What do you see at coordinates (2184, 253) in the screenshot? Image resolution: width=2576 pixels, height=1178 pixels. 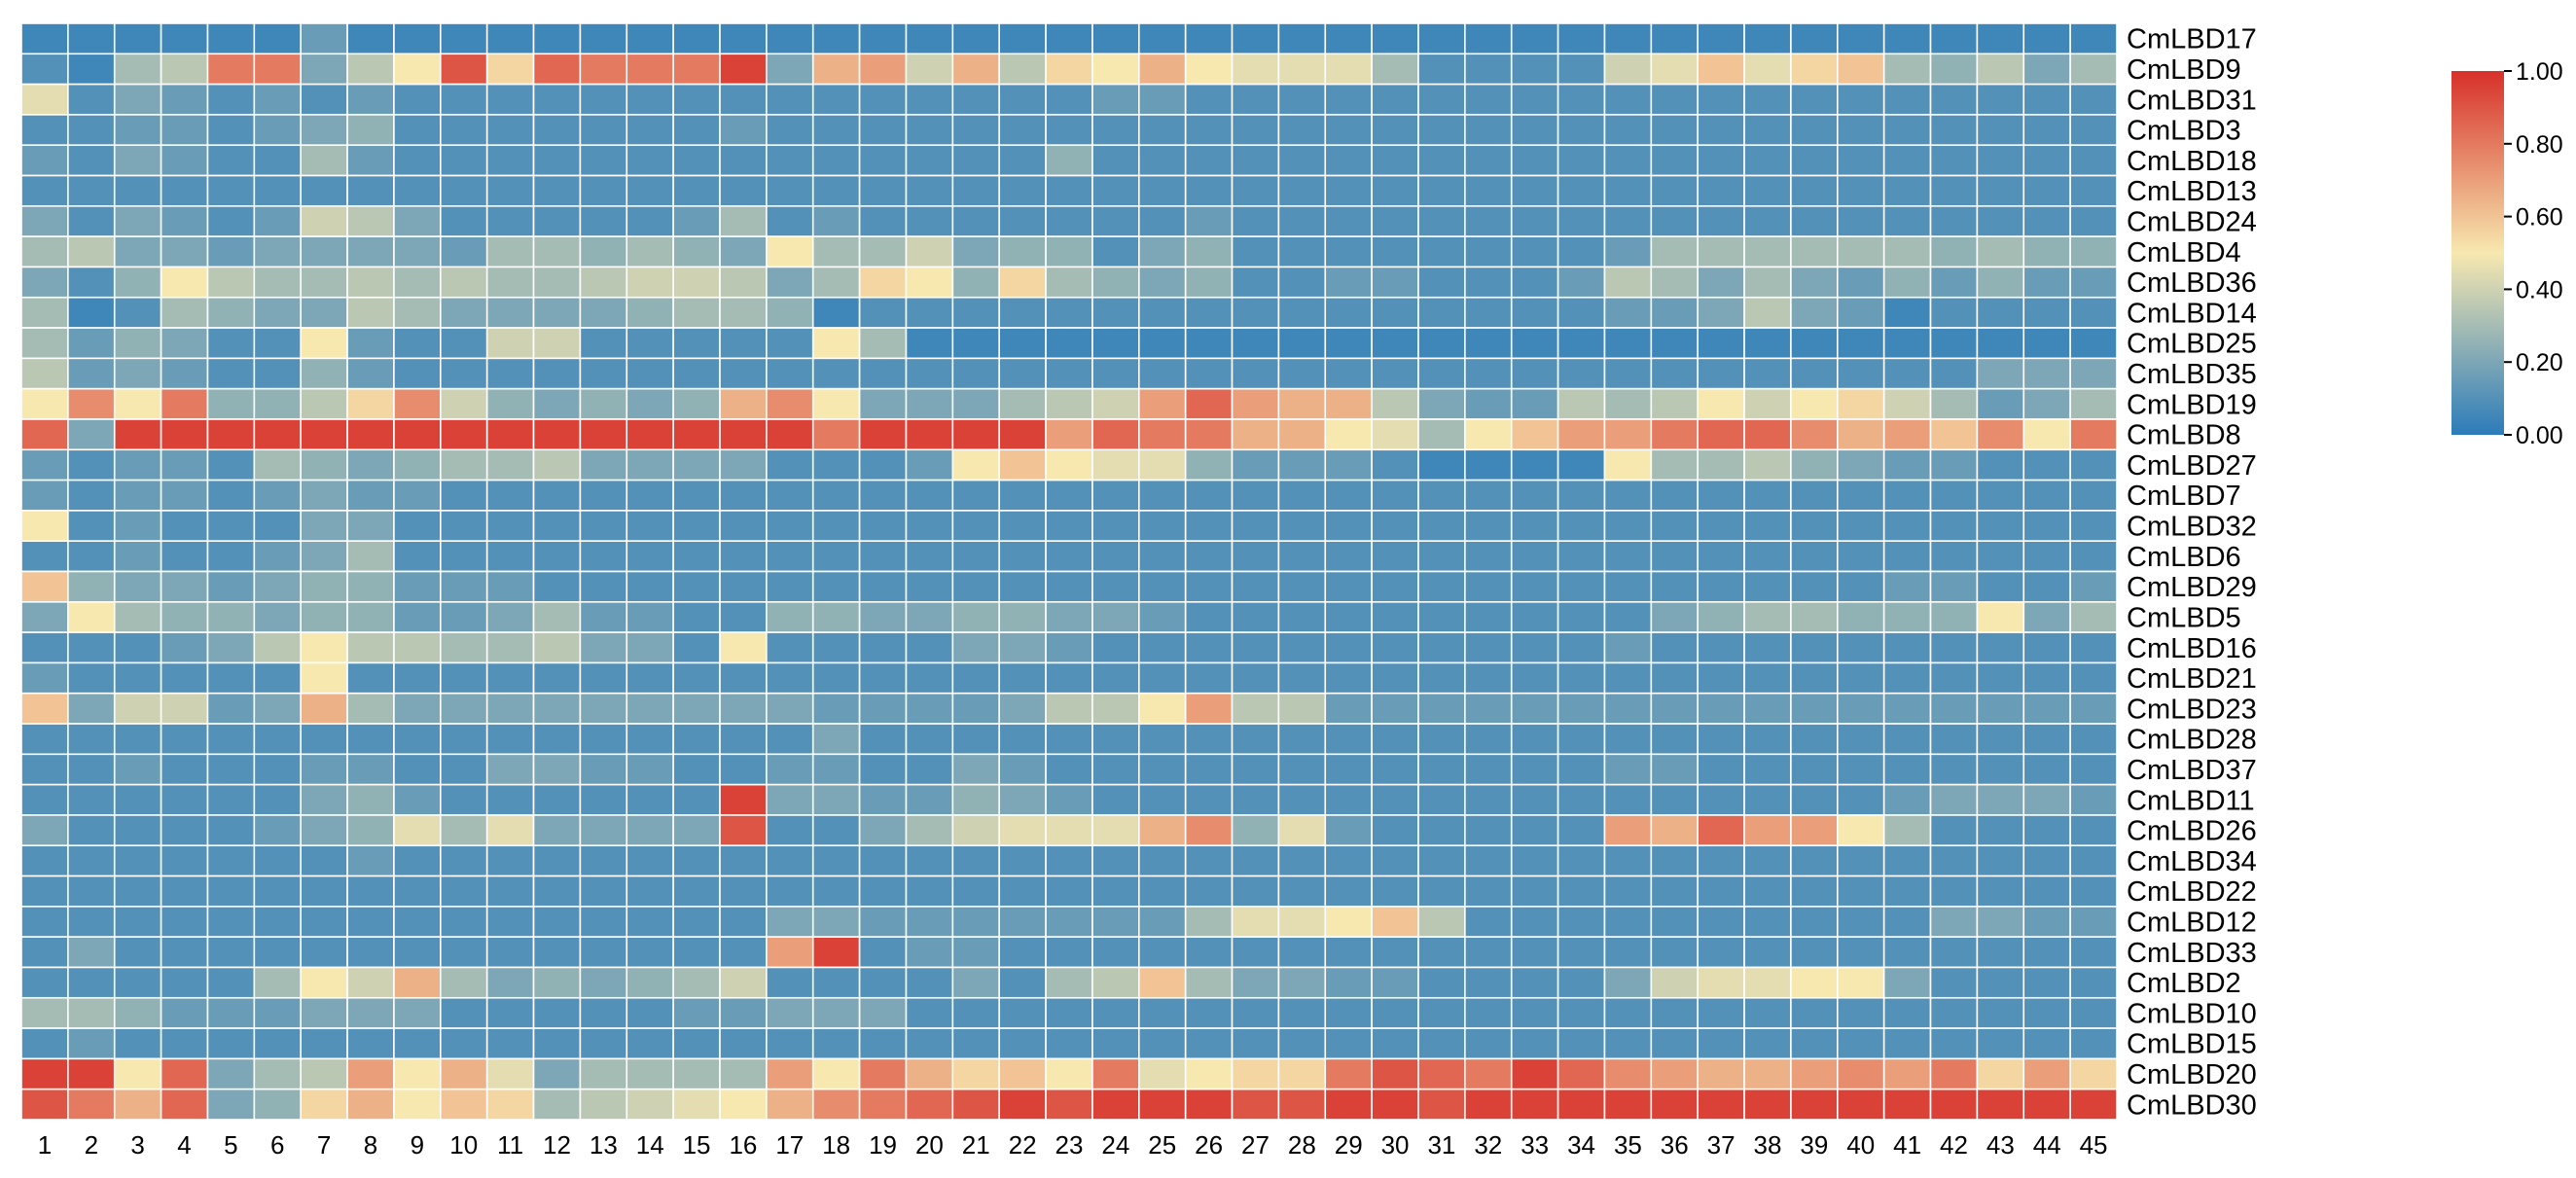 I see `row-label: CmLBD4` at bounding box center [2184, 253].